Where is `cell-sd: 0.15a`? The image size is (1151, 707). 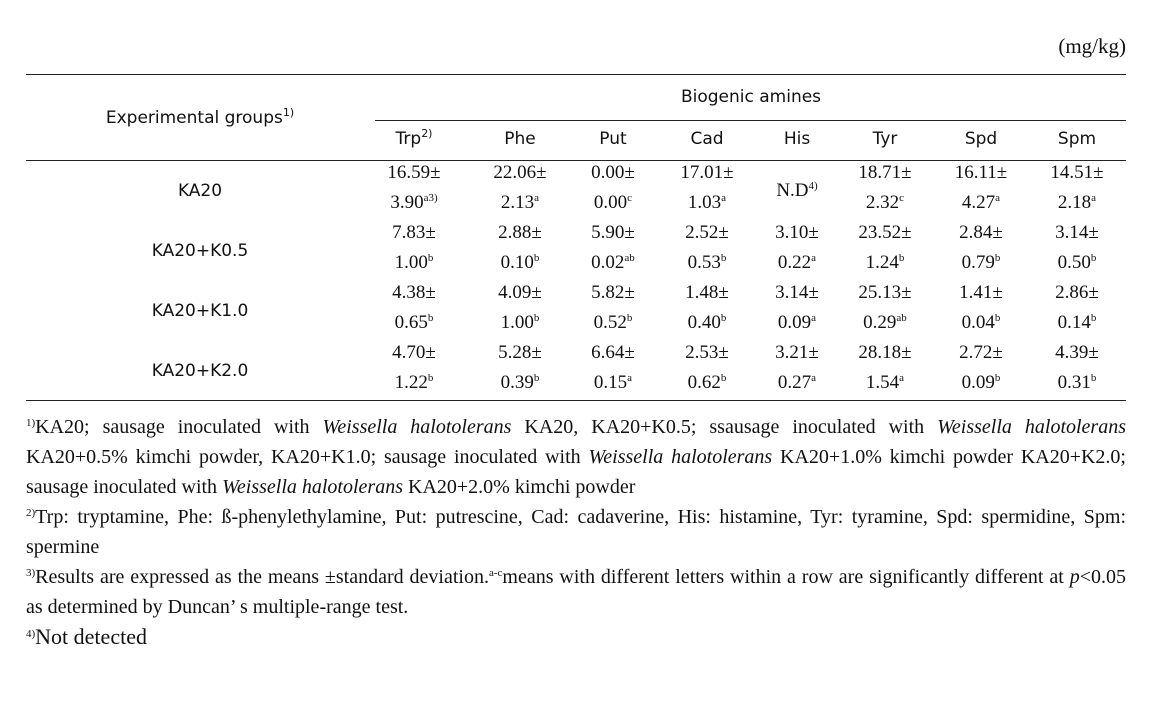 cell-sd: 0.15a is located at coordinates (613, 383).